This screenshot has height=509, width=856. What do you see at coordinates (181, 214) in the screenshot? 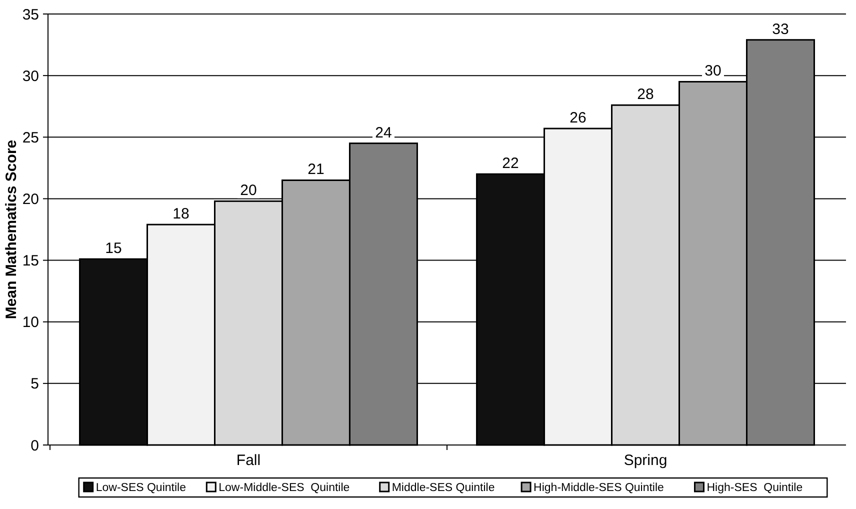
I see `data-label: 18` at bounding box center [181, 214].